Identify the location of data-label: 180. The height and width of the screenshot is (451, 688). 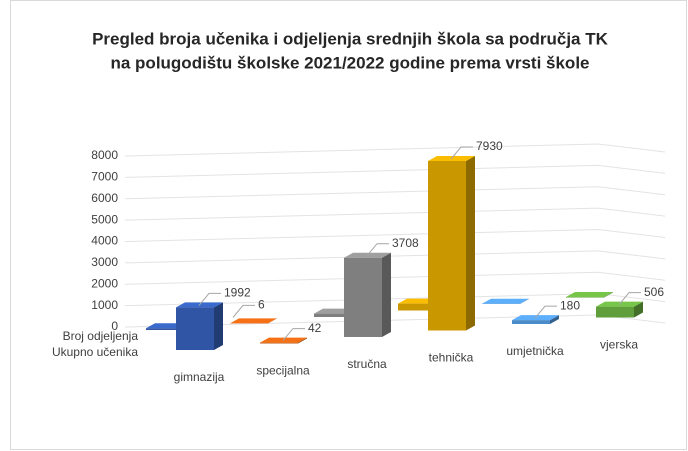
(570, 305).